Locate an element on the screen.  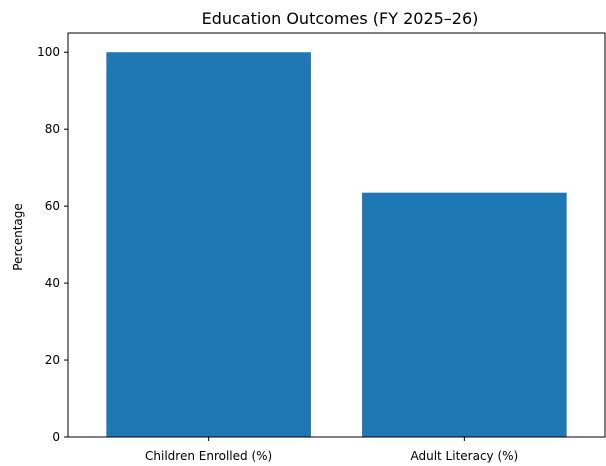
chart-title: Education Outcomes (FY 2025–26) is located at coordinates (340, 18).